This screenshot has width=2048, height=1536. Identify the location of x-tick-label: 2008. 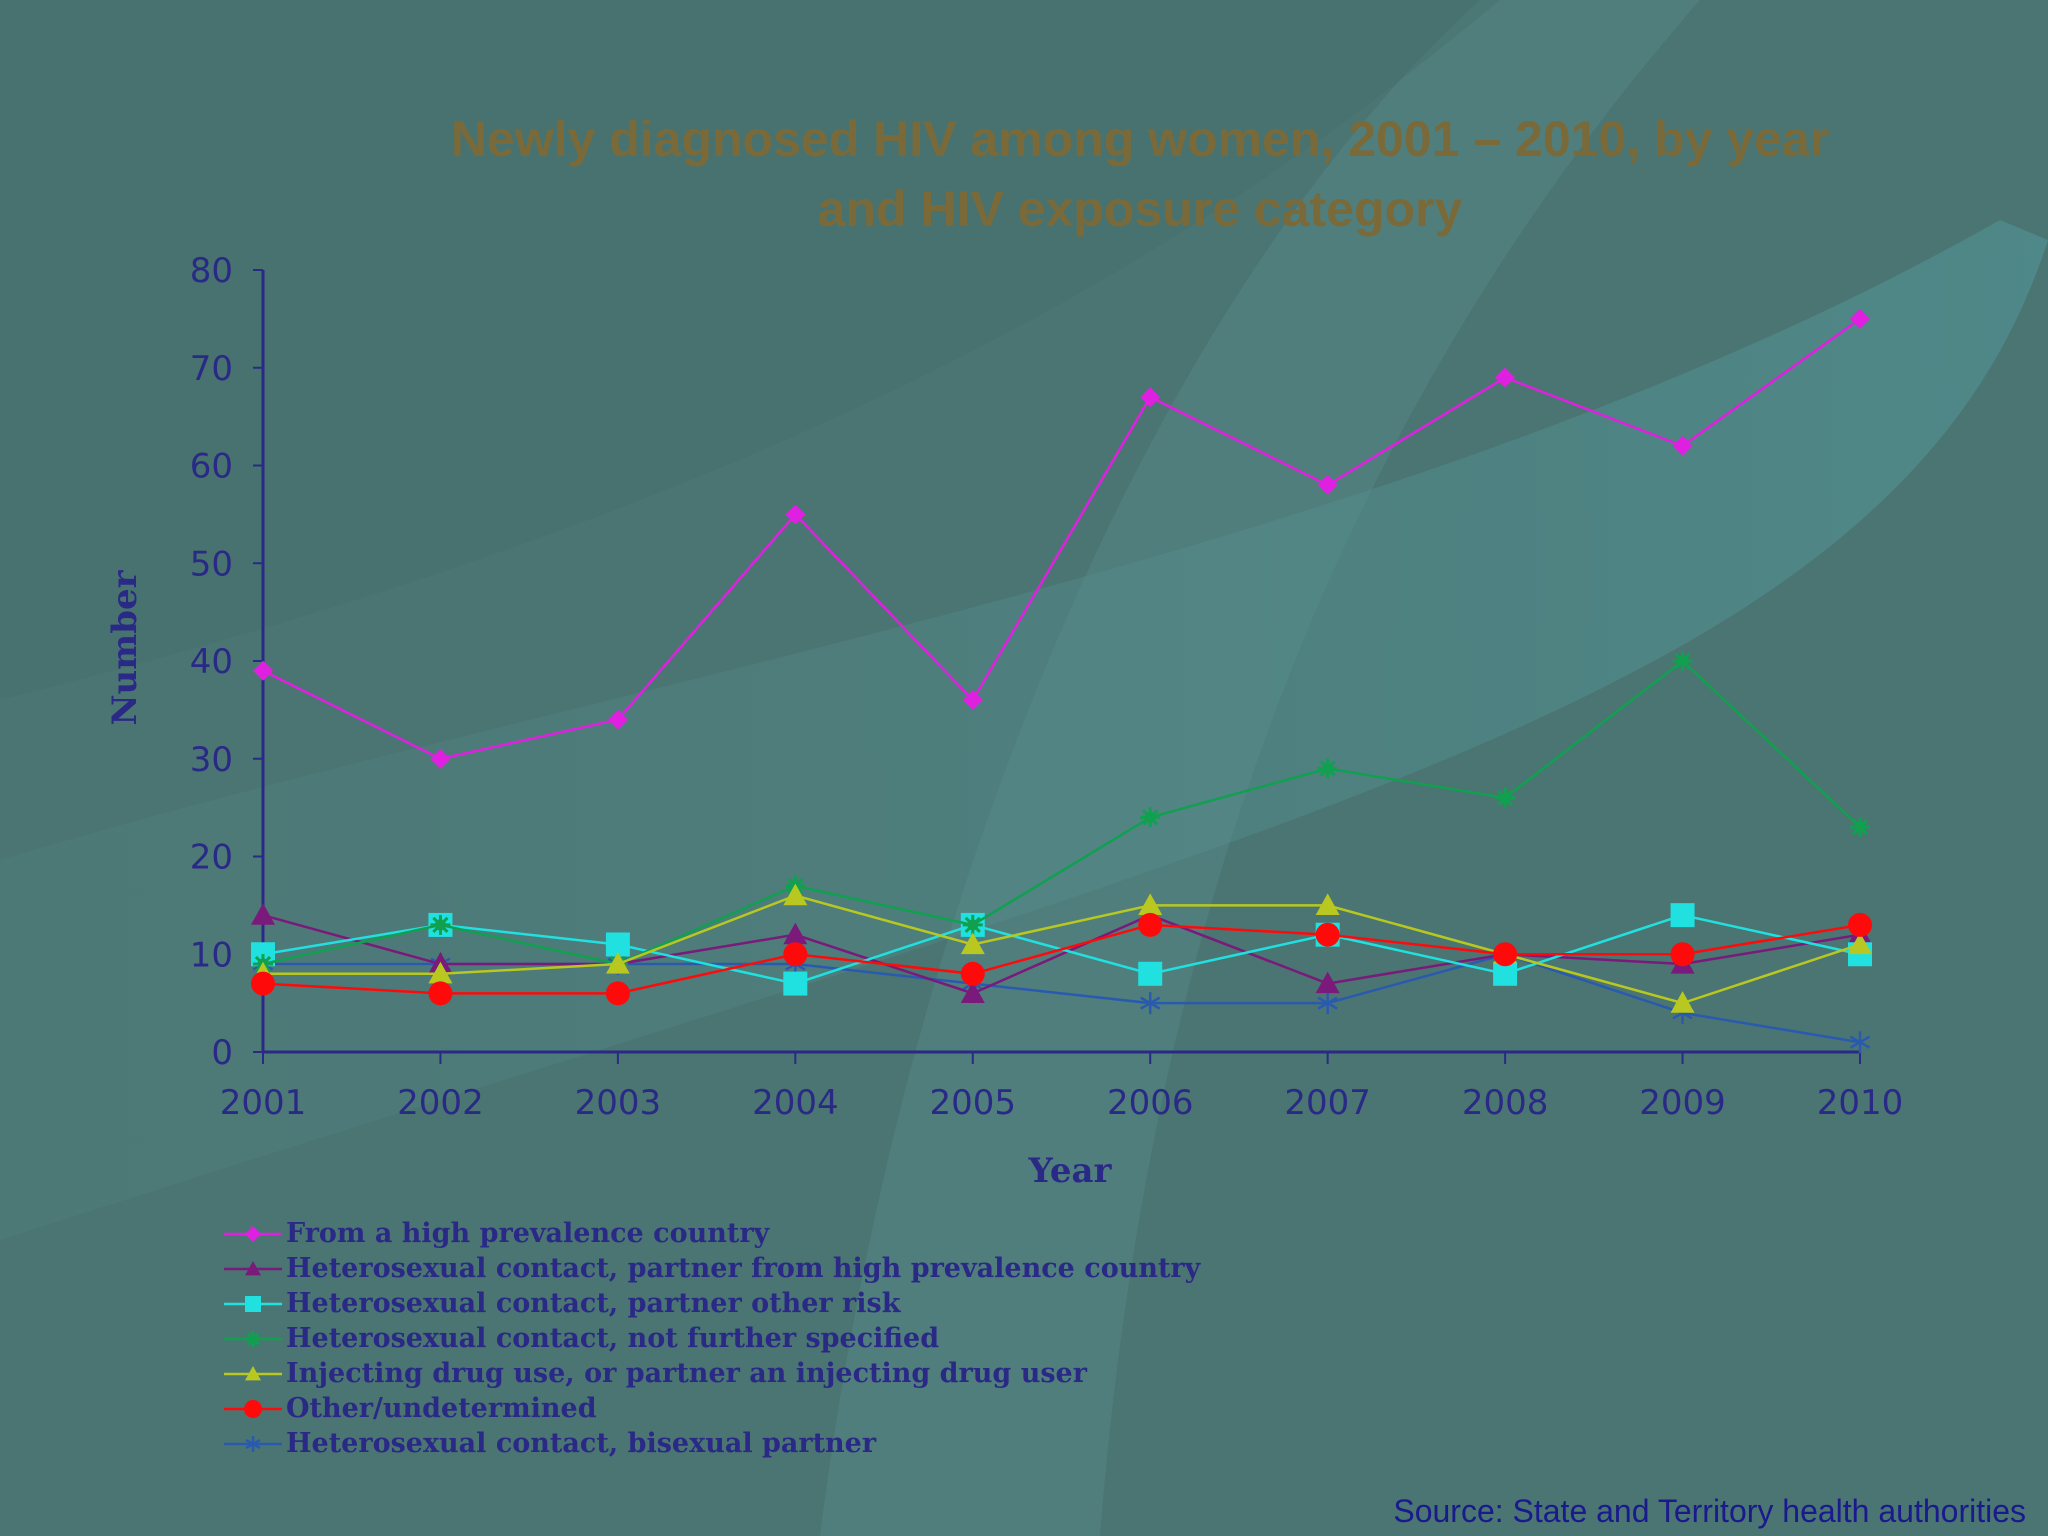
(1505, 1103).